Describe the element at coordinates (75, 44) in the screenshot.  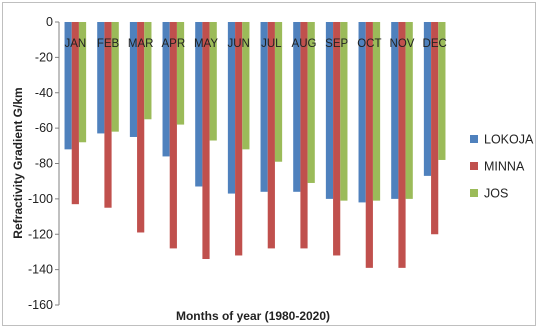
I see `category-label: JAN` at that location.